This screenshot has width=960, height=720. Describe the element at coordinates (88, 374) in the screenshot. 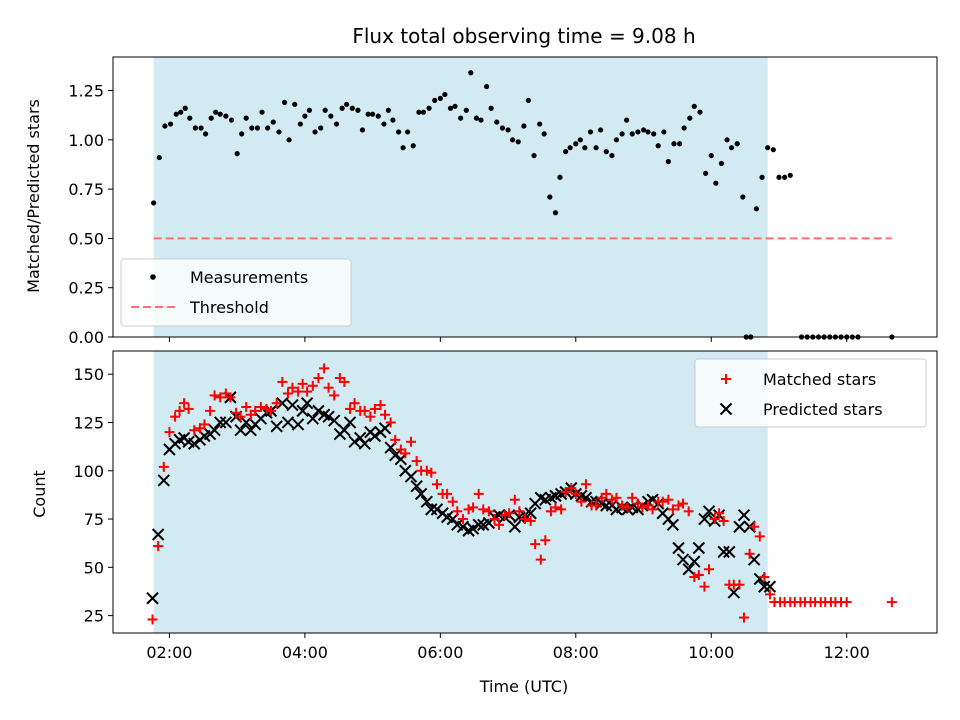

I see `y-tick-label: 150` at that location.